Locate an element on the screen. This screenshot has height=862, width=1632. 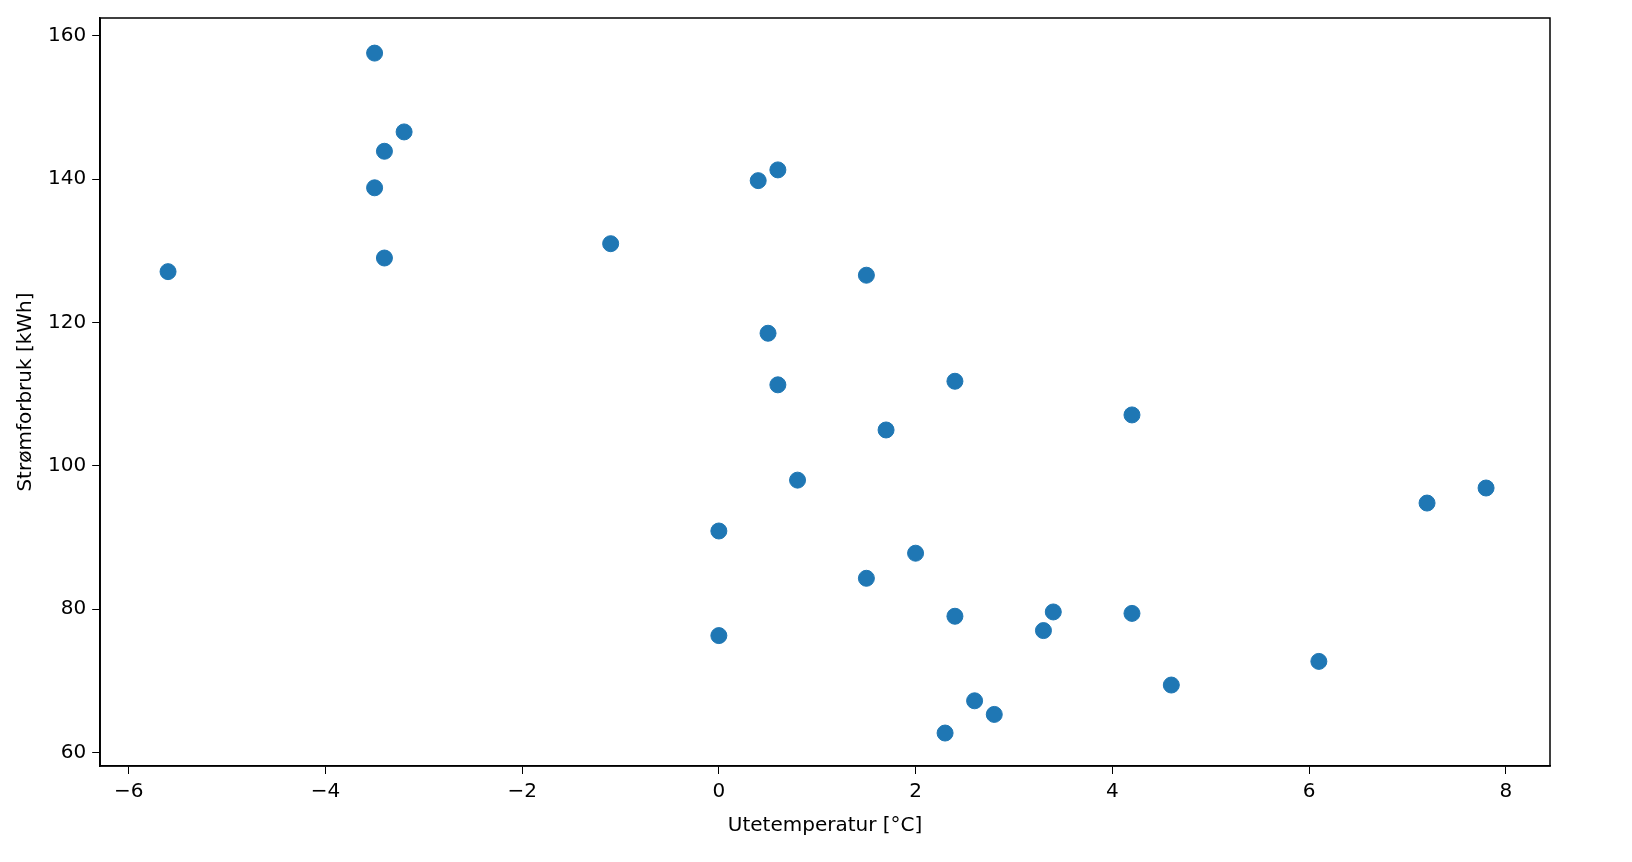
x-tick-label: 2 is located at coordinates (915, 790).